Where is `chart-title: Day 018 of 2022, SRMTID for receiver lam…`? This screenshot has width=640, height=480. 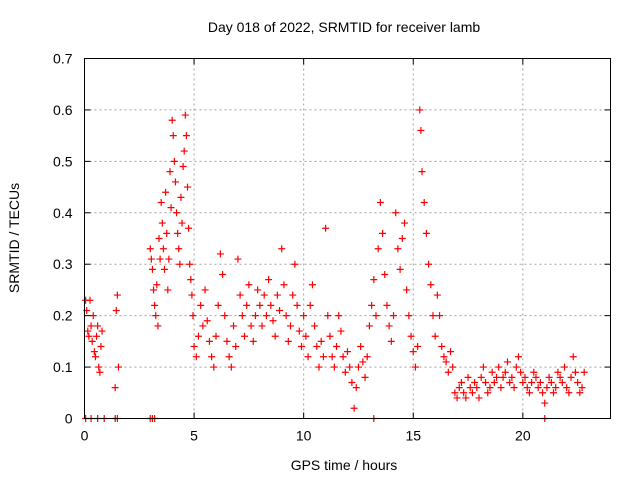
chart-title: Day 018 of 2022, SRMTID for receiver lam… is located at coordinates (344, 27).